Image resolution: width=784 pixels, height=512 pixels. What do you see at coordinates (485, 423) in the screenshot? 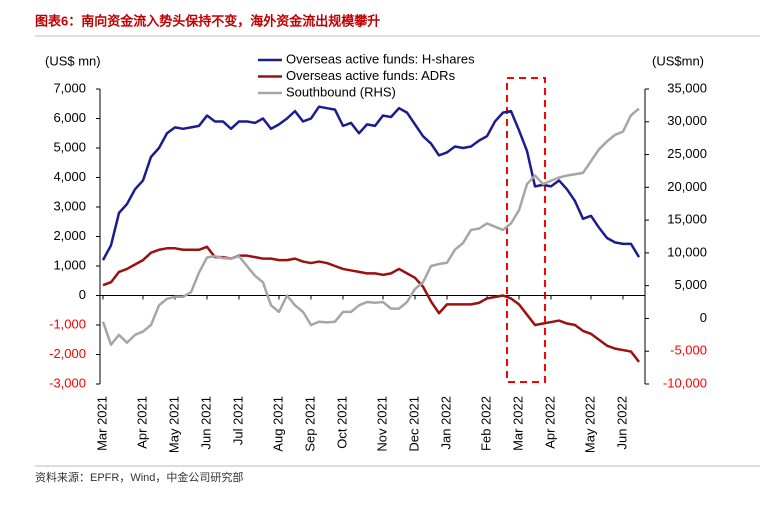
I see `x-tick-label: Feb 2022` at bounding box center [485, 423].